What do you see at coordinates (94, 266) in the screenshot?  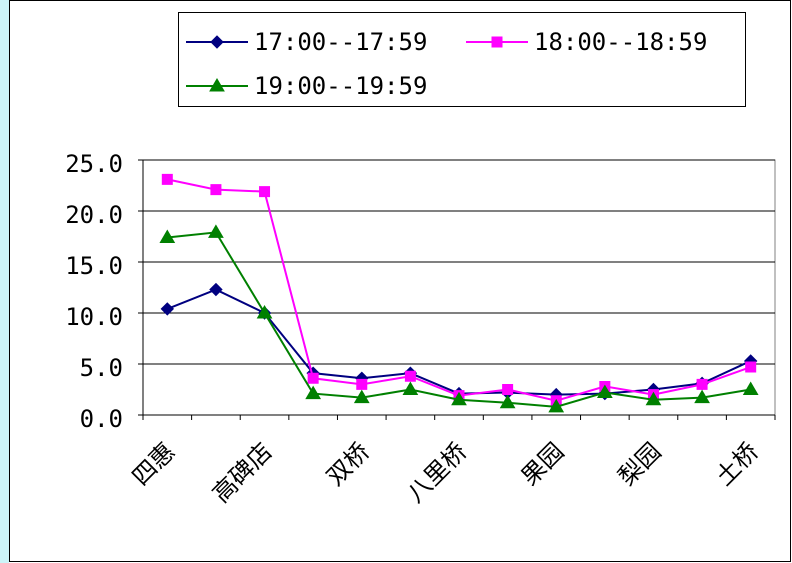 I see `y-tick-label: 15.0` at bounding box center [94, 266].